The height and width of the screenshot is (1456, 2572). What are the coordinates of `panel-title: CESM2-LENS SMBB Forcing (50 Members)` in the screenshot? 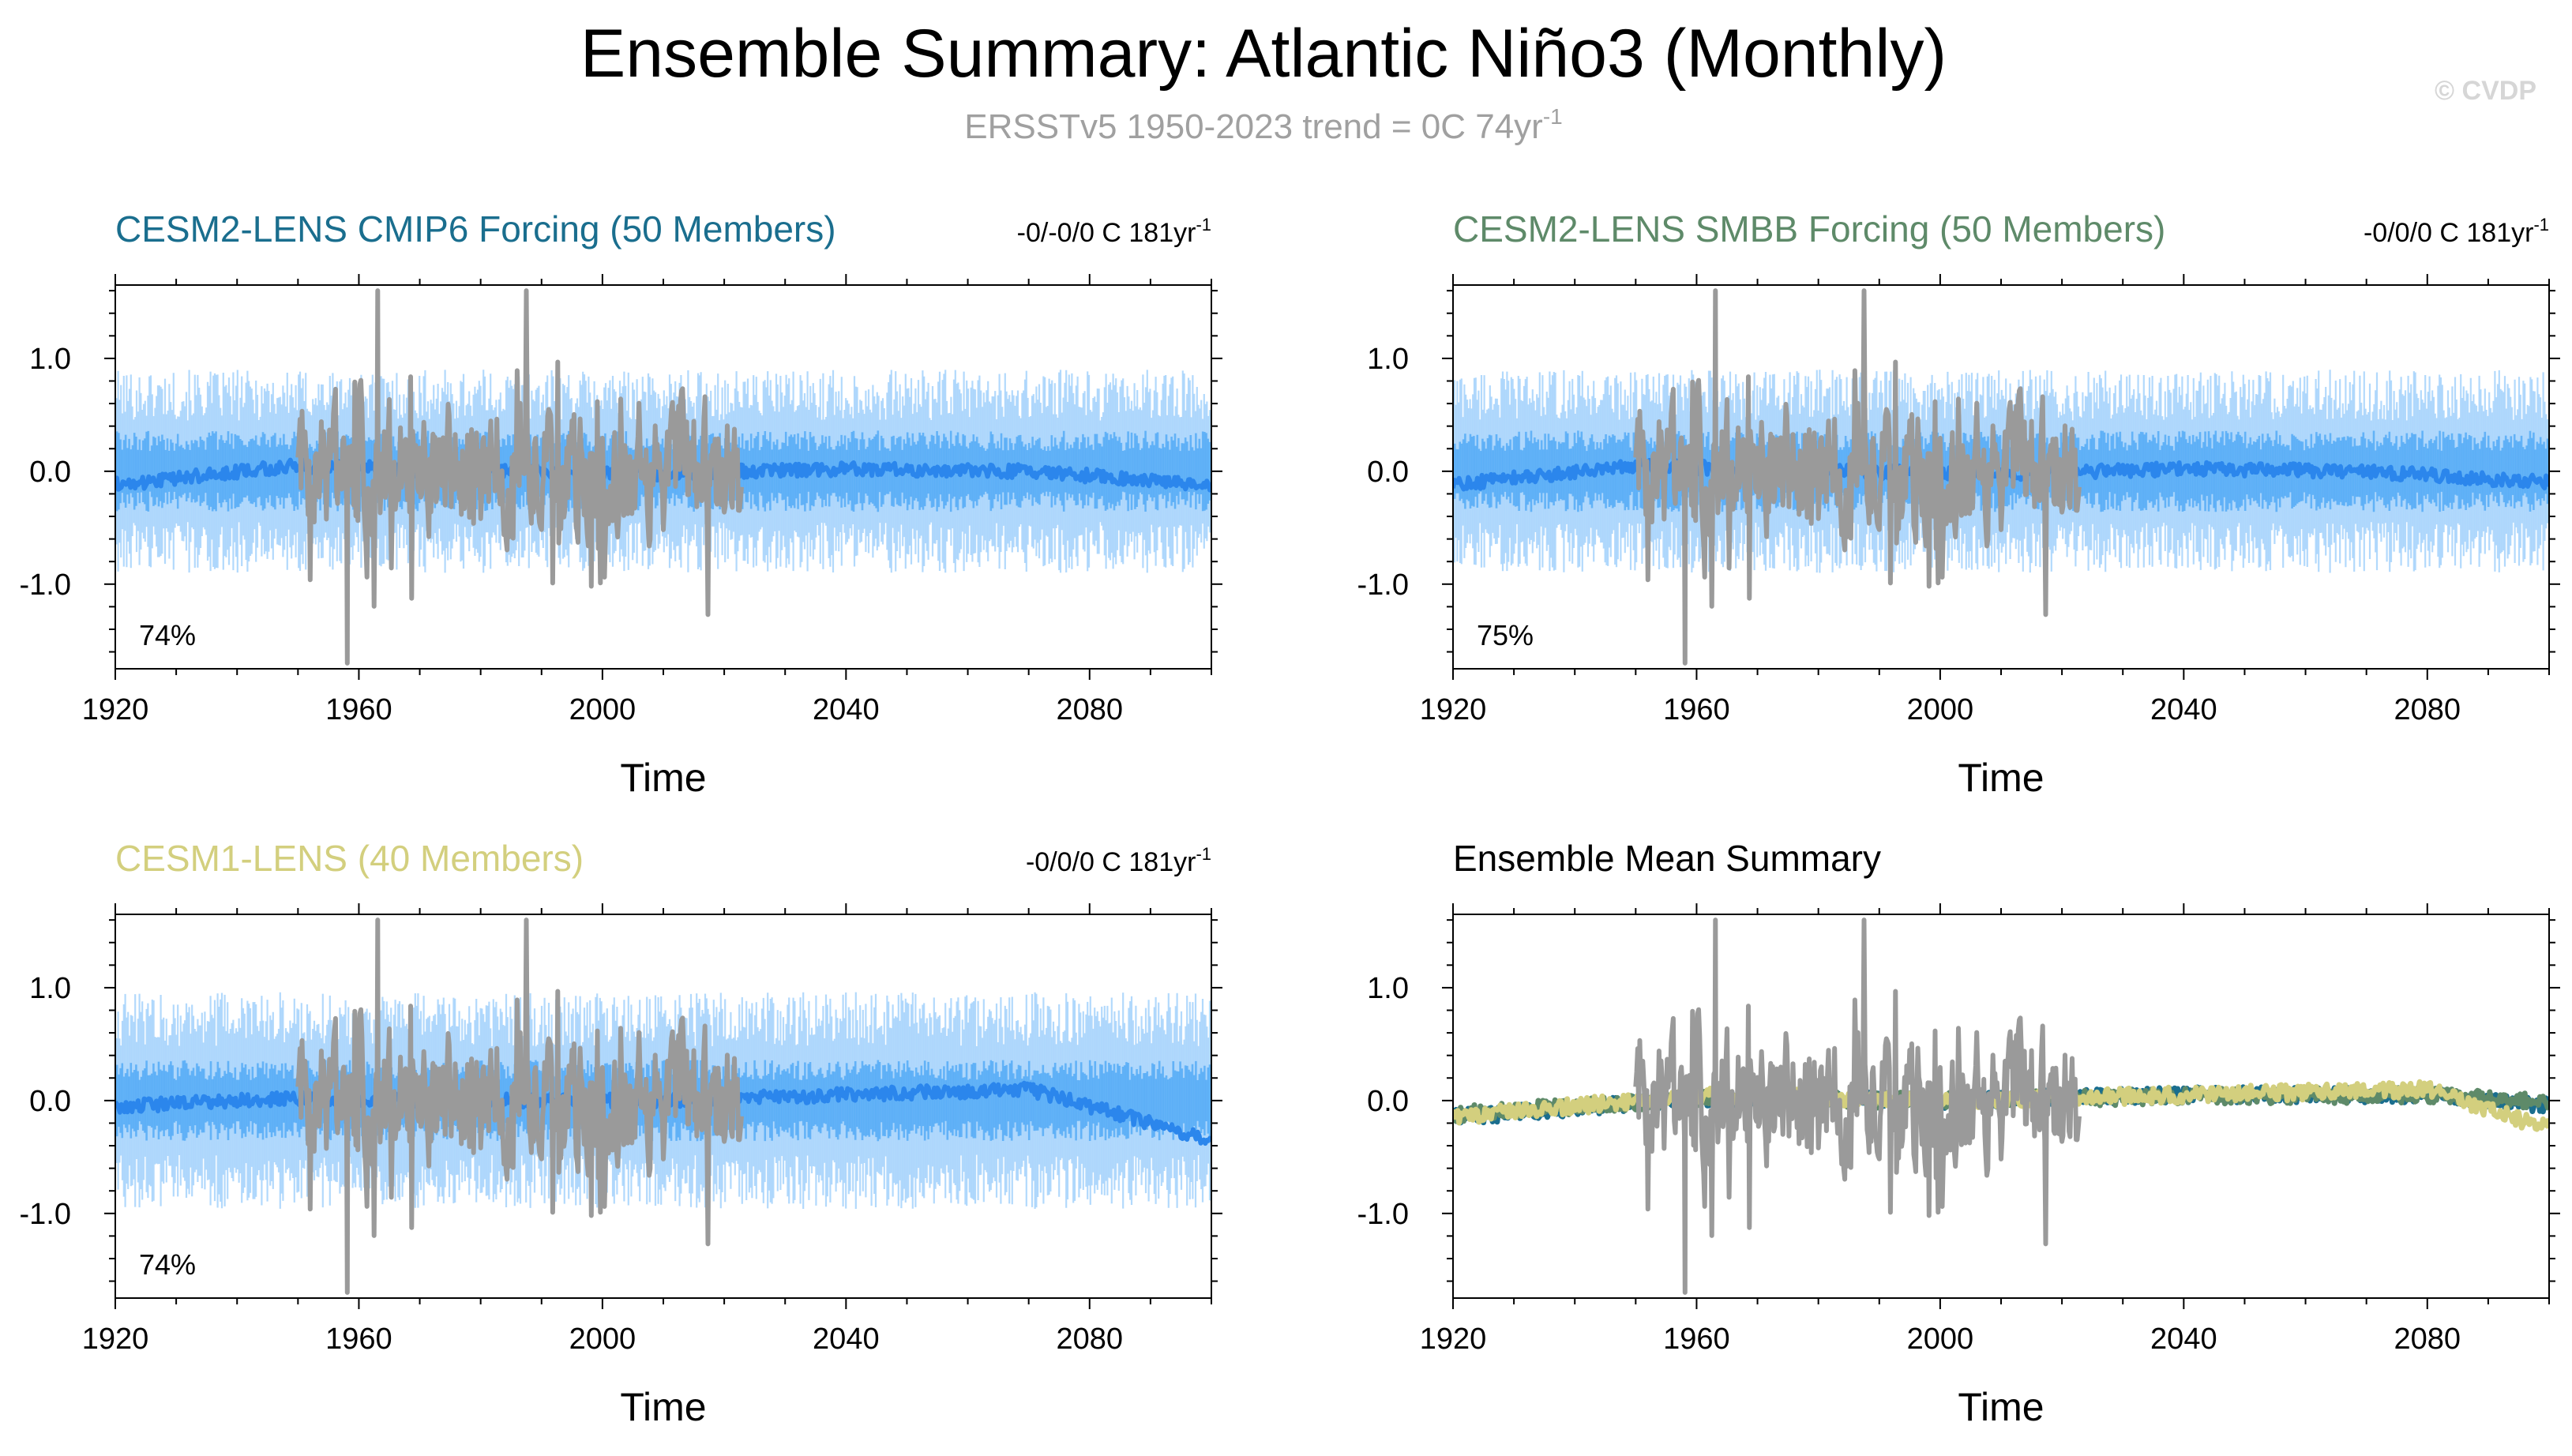 It's located at (1809, 229).